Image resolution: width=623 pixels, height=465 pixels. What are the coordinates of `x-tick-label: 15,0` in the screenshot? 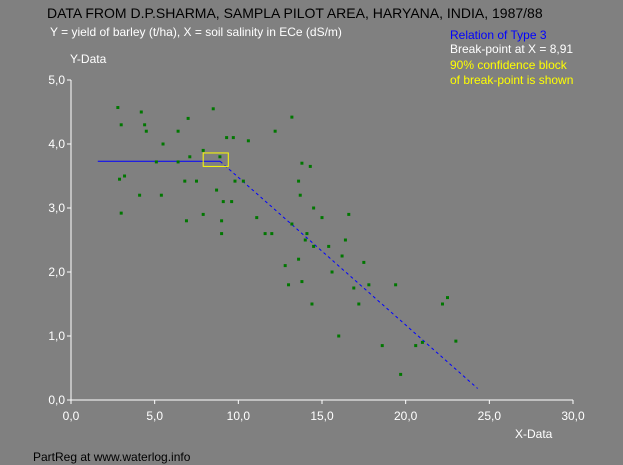 It's located at (322, 416).